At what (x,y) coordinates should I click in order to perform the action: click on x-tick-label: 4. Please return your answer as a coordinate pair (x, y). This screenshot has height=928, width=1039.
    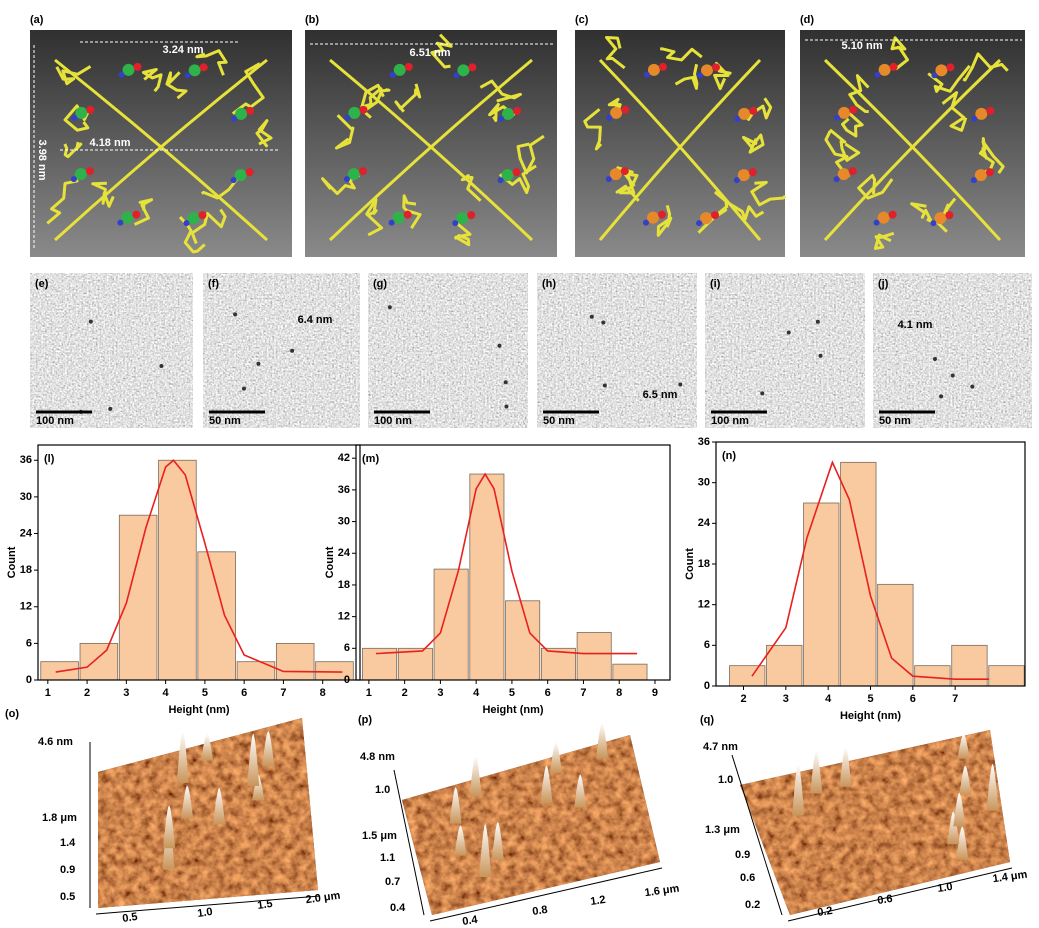
    Looking at the image, I should click on (828, 699).